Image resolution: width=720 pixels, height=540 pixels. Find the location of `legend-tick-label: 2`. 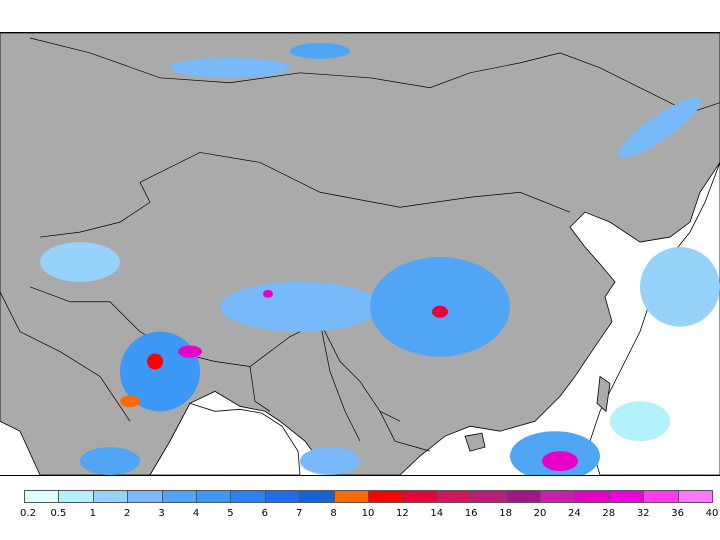

legend-tick-label: 2 is located at coordinates (127, 513).